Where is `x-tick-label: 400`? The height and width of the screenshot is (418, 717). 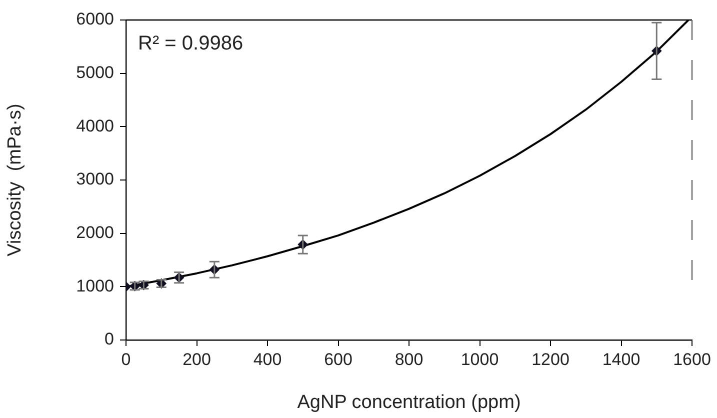
x-tick-label: 400 is located at coordinates (267, 359).